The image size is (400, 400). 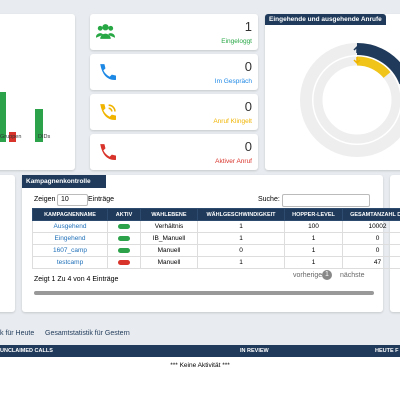 What do you see at coordinates (308, 275) in the screenshot?
I see `prev-button: vorherige` at bounding box center [308, 275].